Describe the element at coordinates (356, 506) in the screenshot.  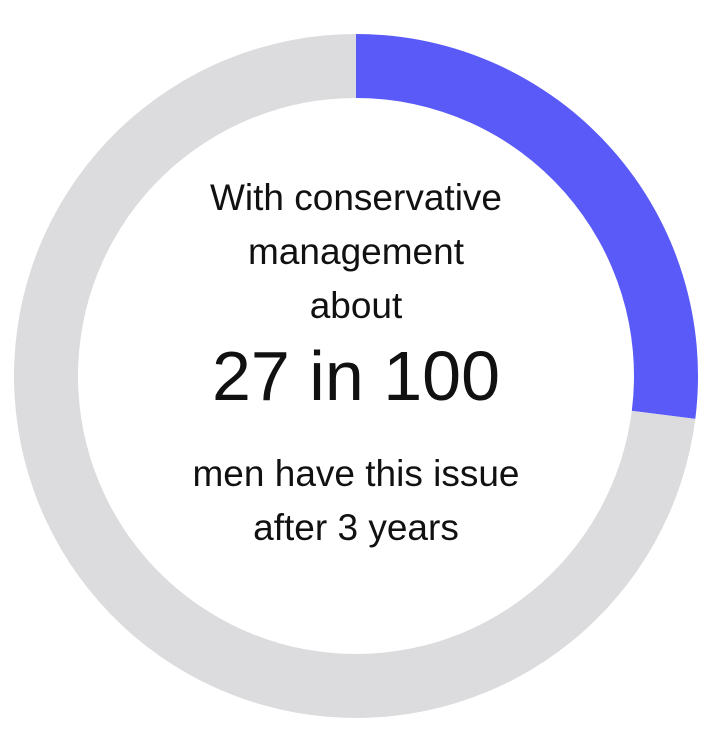
I see `caption-bottom: men have this issue after 3 years` at that location.